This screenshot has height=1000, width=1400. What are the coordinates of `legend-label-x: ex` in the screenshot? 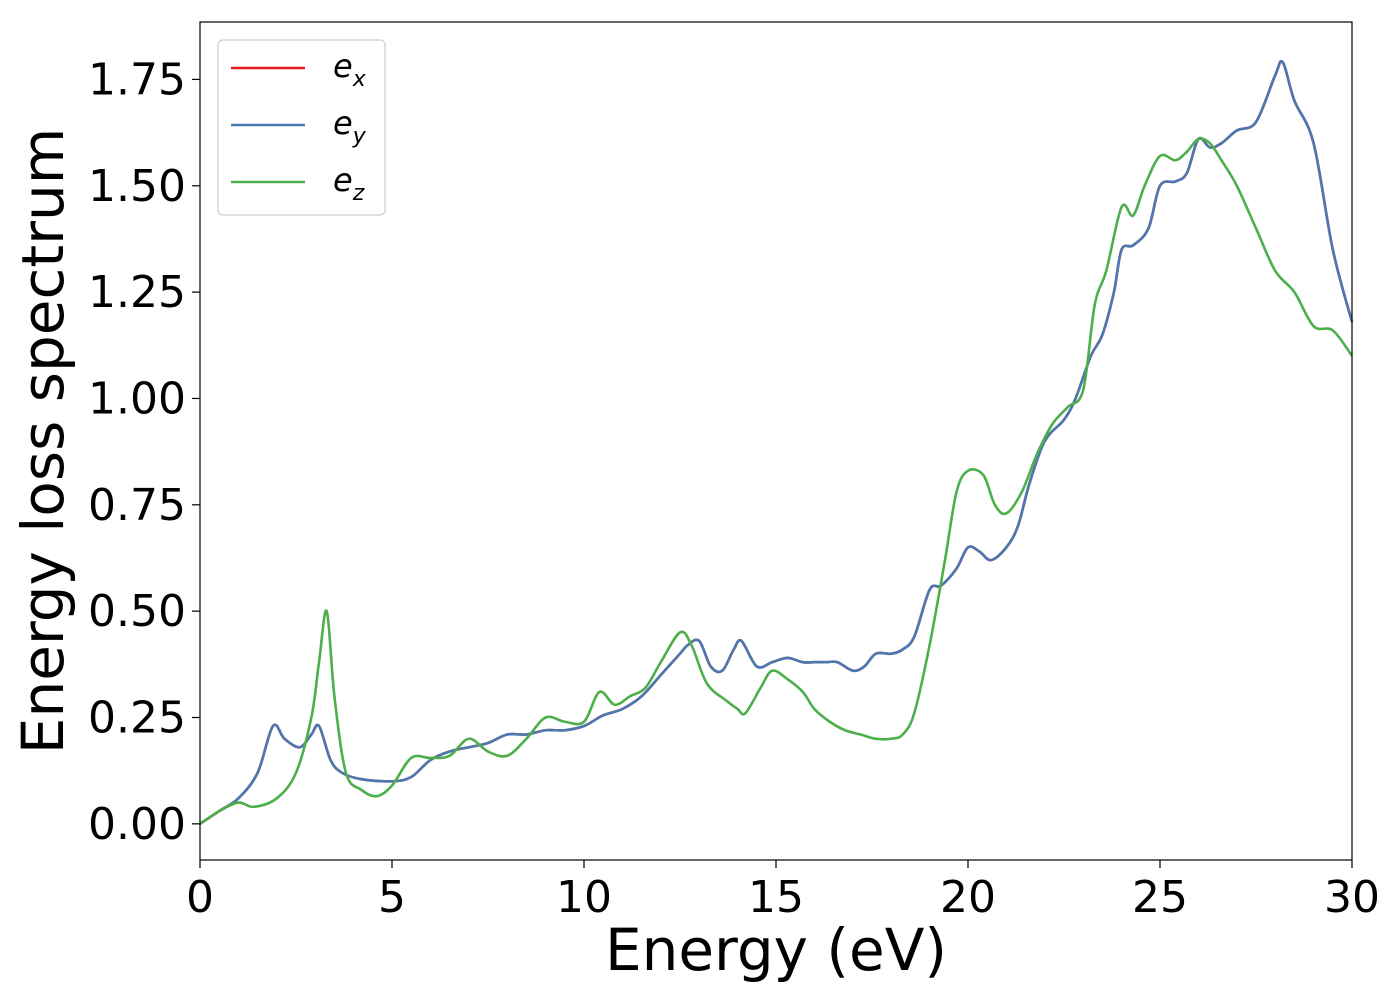 It's located at (350, 69).